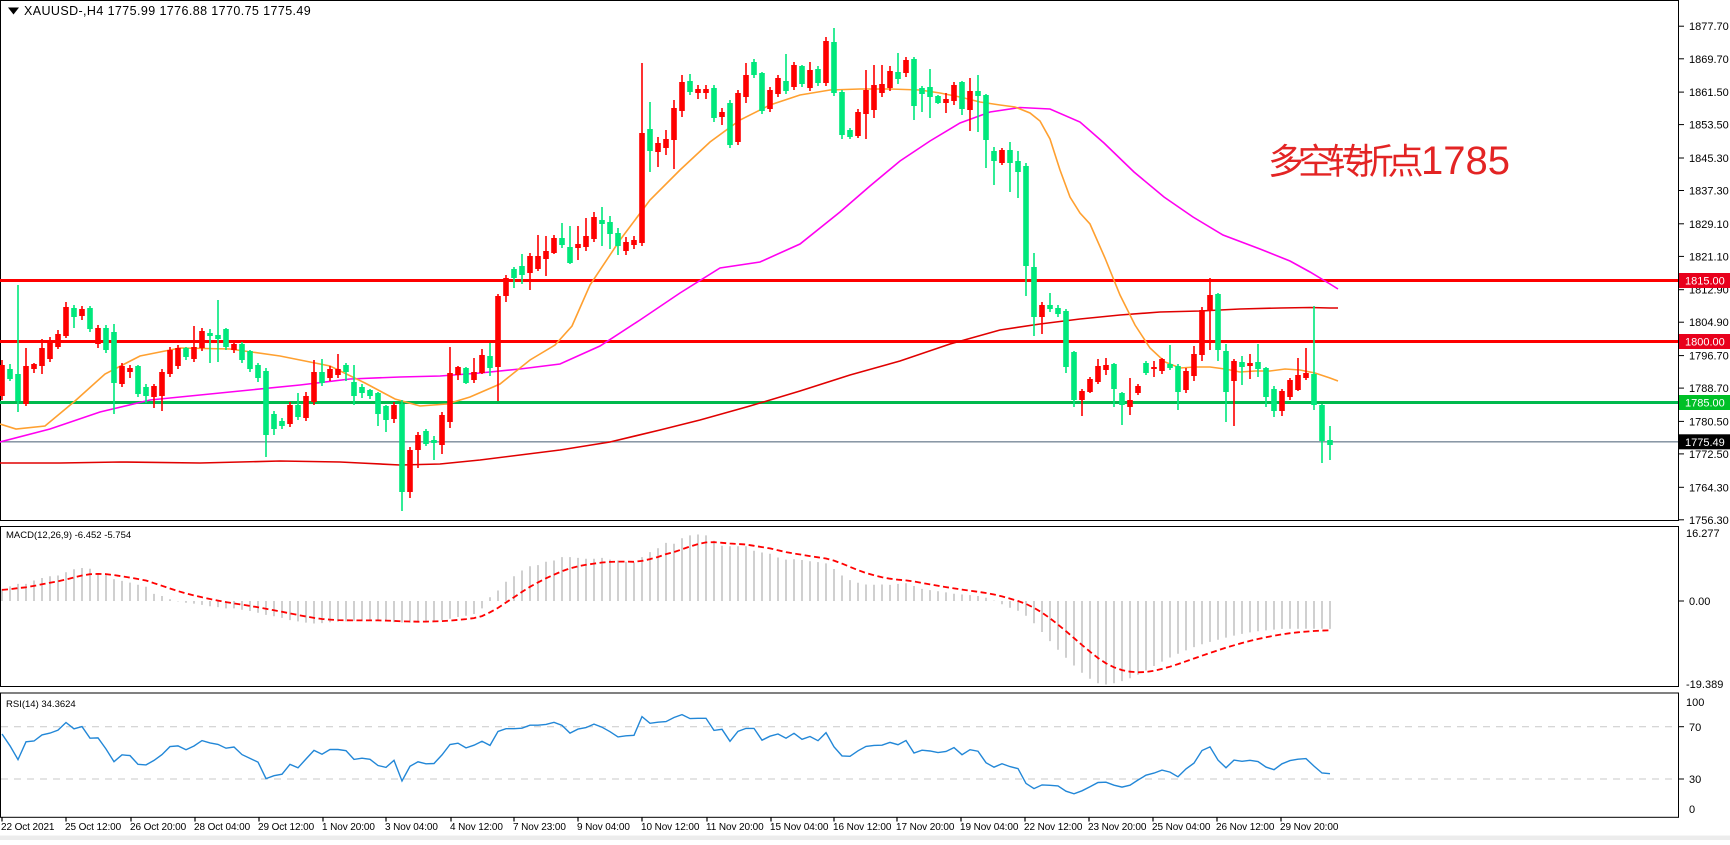 The image size is (1730, 845). Describe the element at coordinates (1709, 159) in the screenshot. I see `svg-text: 1845.30` at that location.